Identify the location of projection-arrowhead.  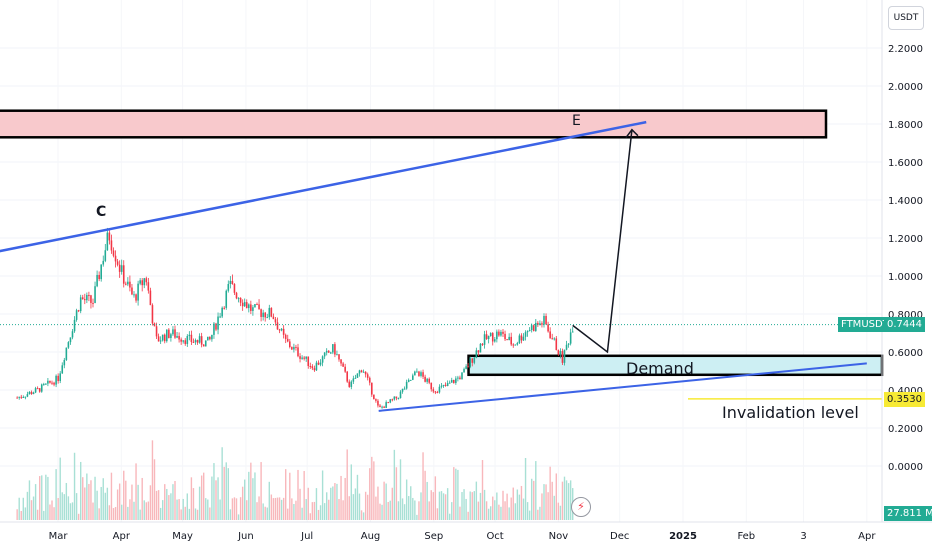
(632, 133).